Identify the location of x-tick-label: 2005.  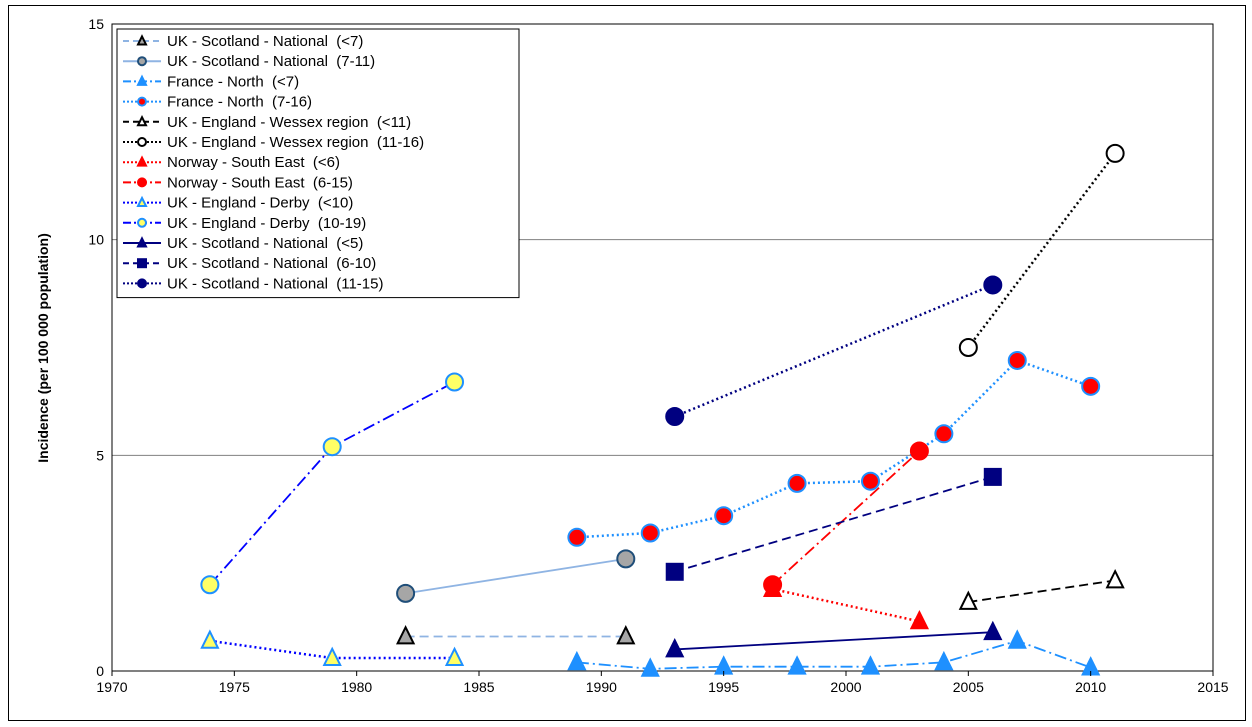
(968, 687).